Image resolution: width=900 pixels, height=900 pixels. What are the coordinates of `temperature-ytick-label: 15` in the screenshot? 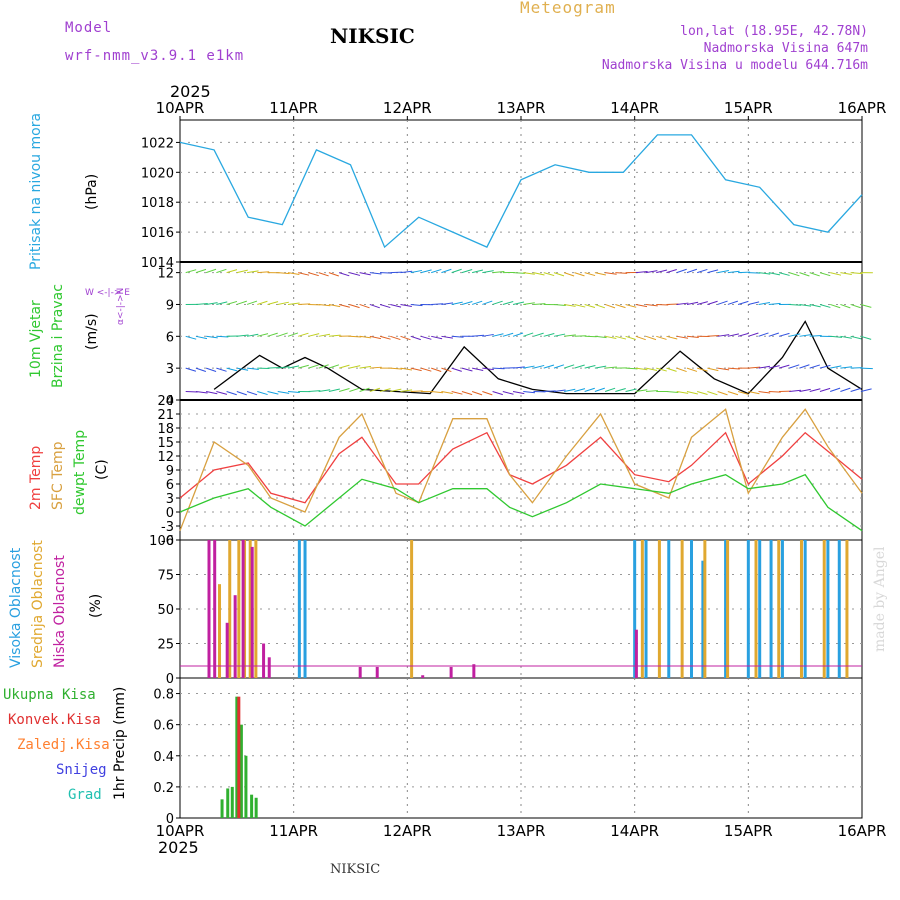 It's located at (165, 443).